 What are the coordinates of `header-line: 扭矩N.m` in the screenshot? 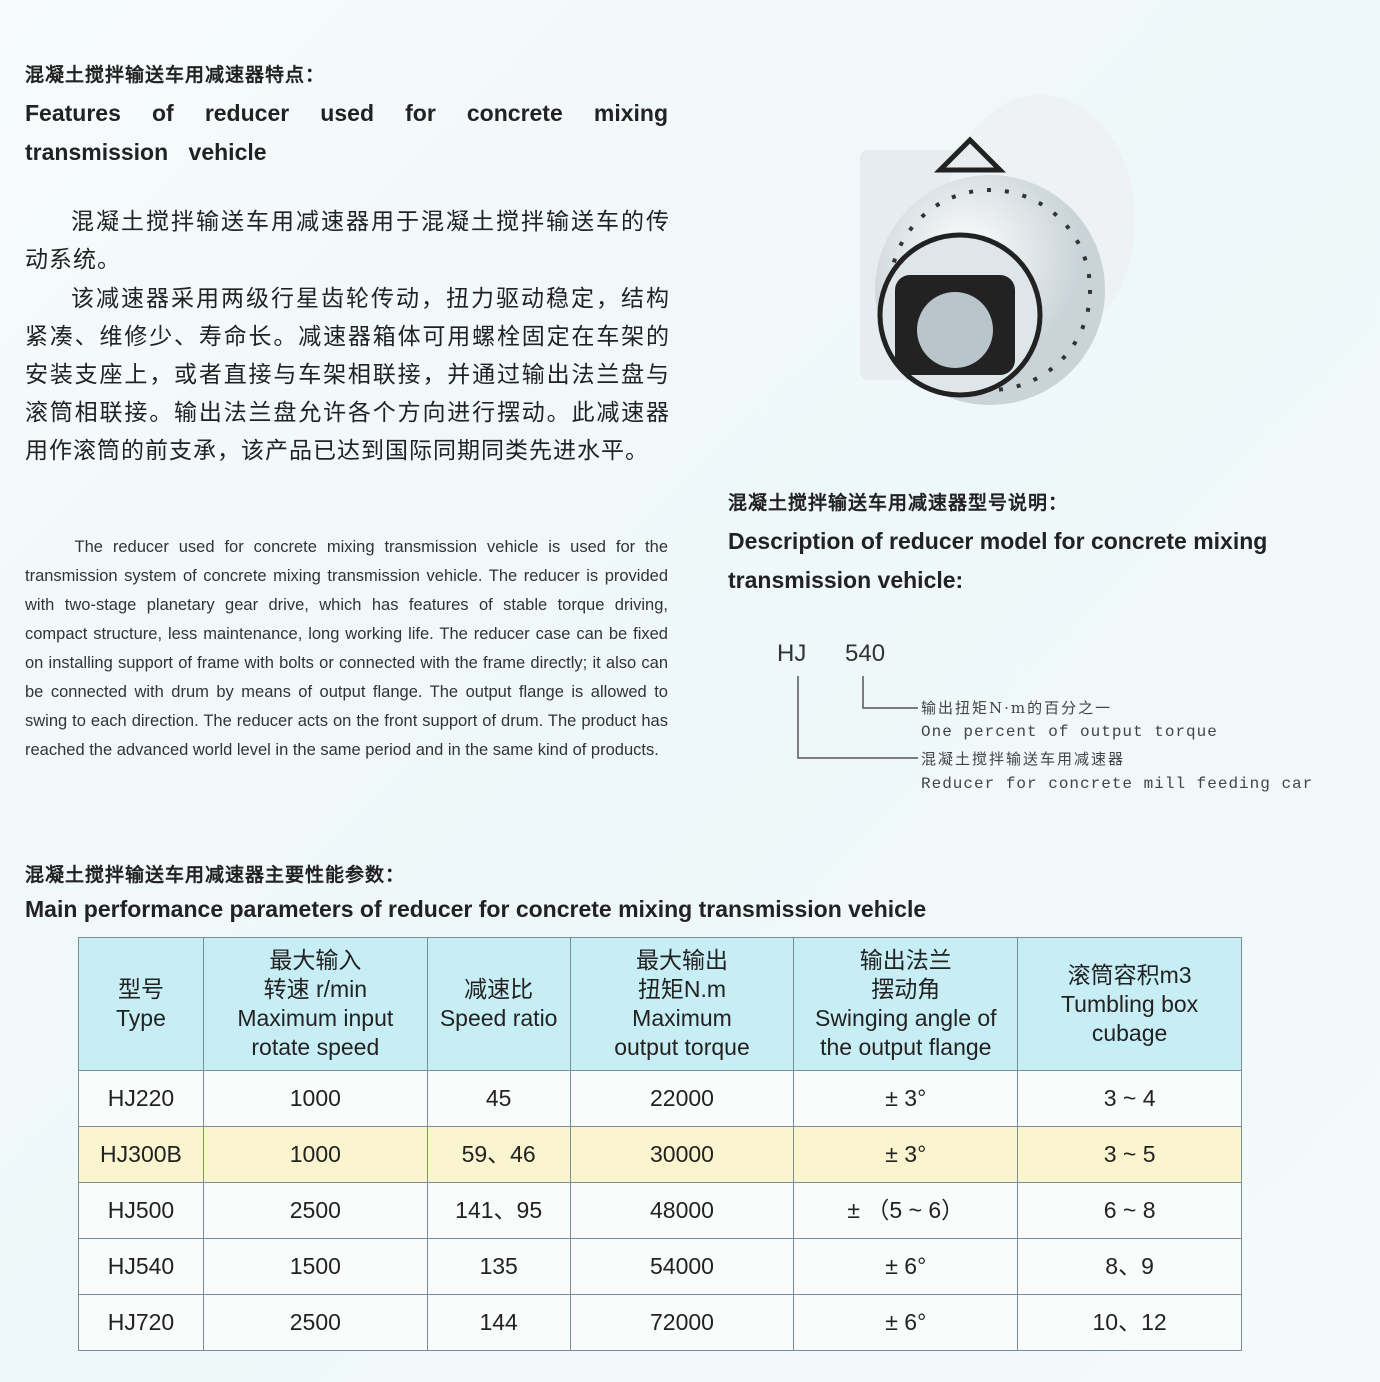 It's located at (682, 989).